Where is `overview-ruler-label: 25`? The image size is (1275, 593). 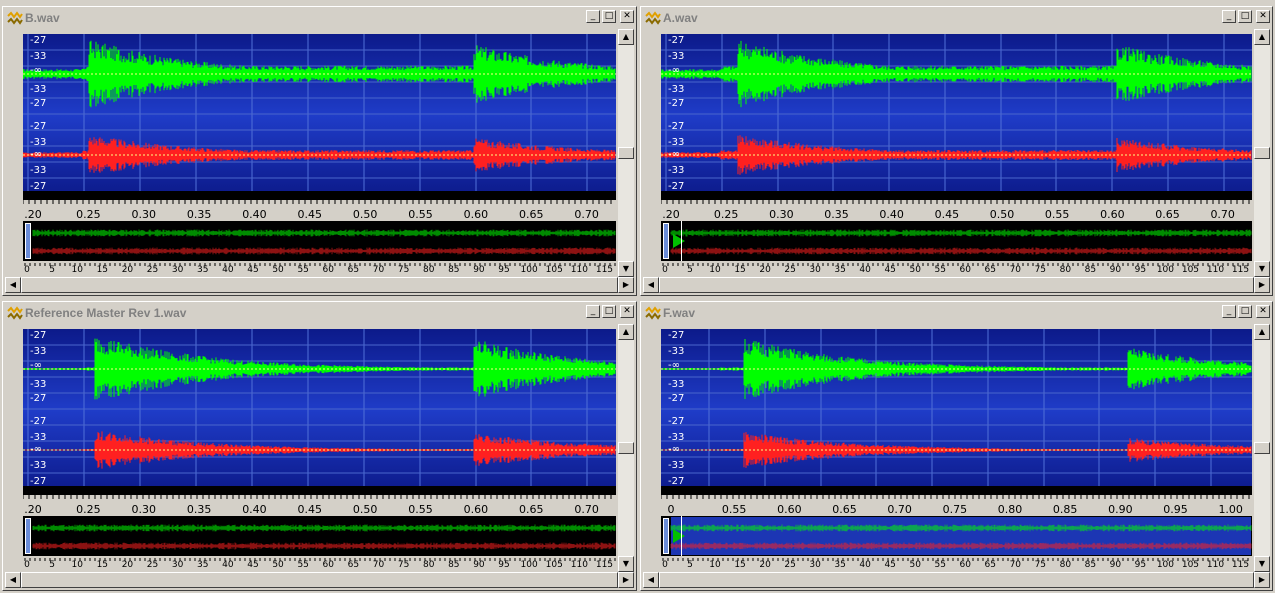
overview-ruler-label: 25 is located at coordinates (790, 270).